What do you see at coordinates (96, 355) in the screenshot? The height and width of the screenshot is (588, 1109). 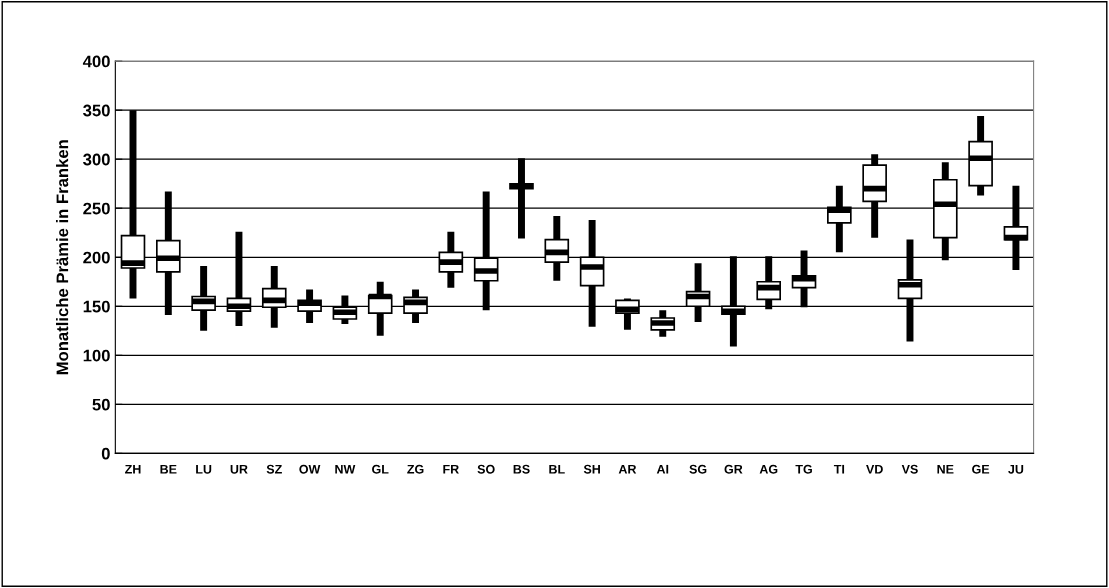 I see `y-tick-label: 100` at bounding box center [96, 355].